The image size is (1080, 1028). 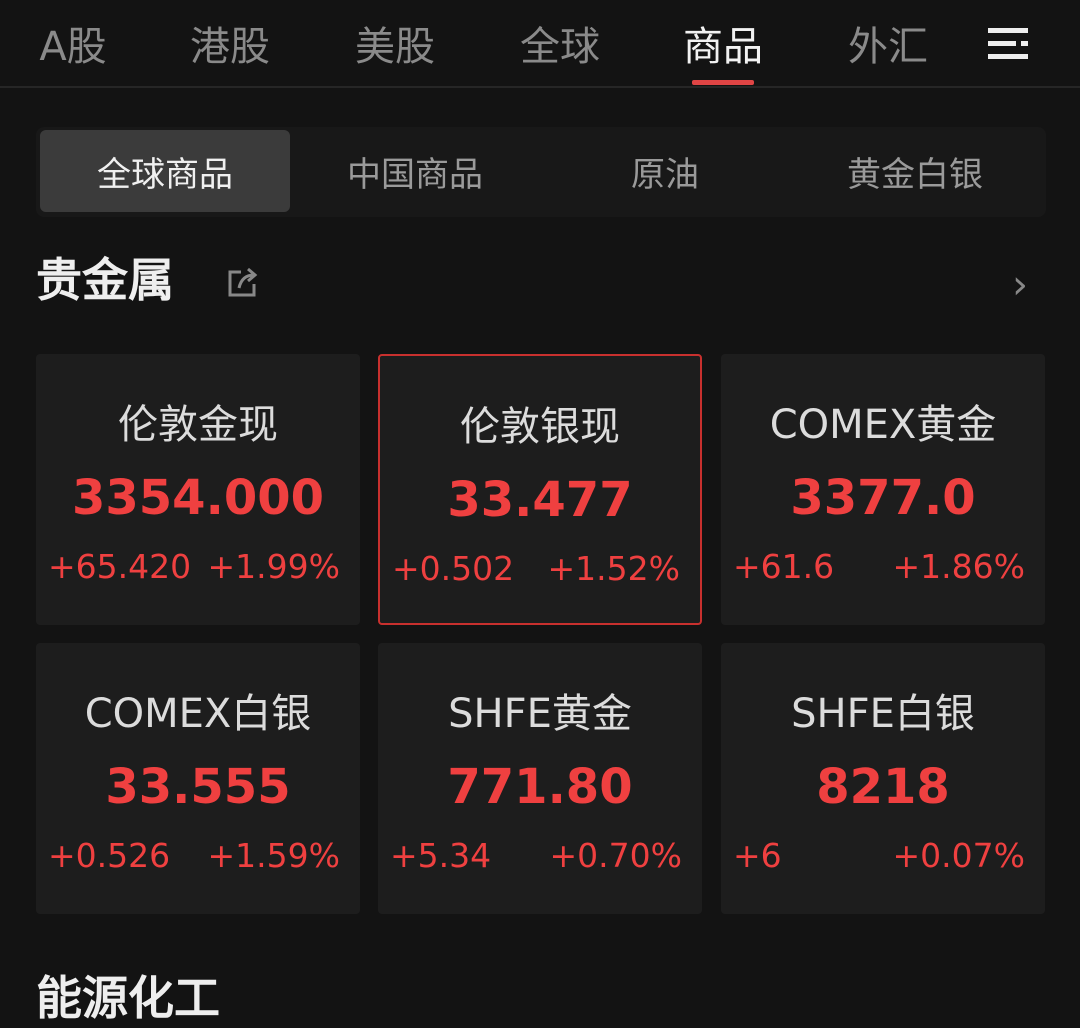 I want to click on tab-hk-stocks: 港股, so click(x=230, y=47).